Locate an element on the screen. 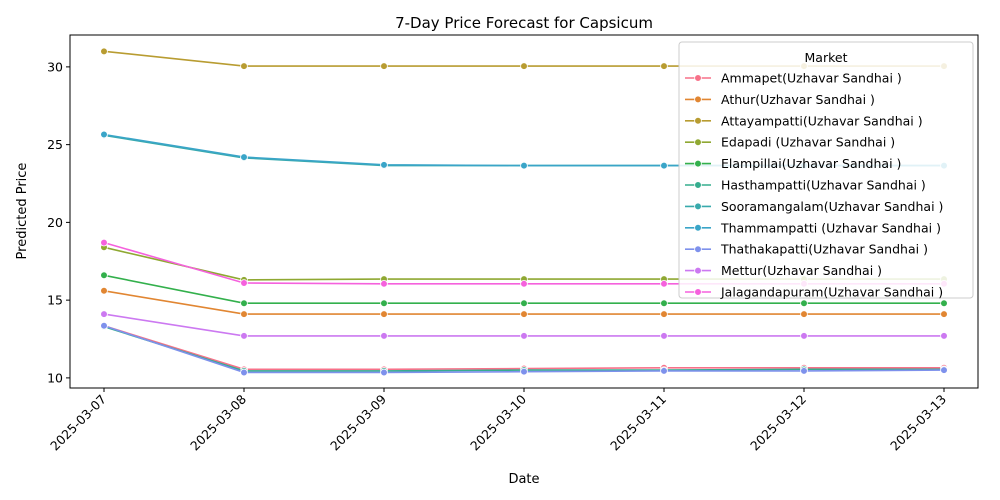  legend-item: Elampillai(Uzhavar Sandhai ) is located at coordinates (793, 163).